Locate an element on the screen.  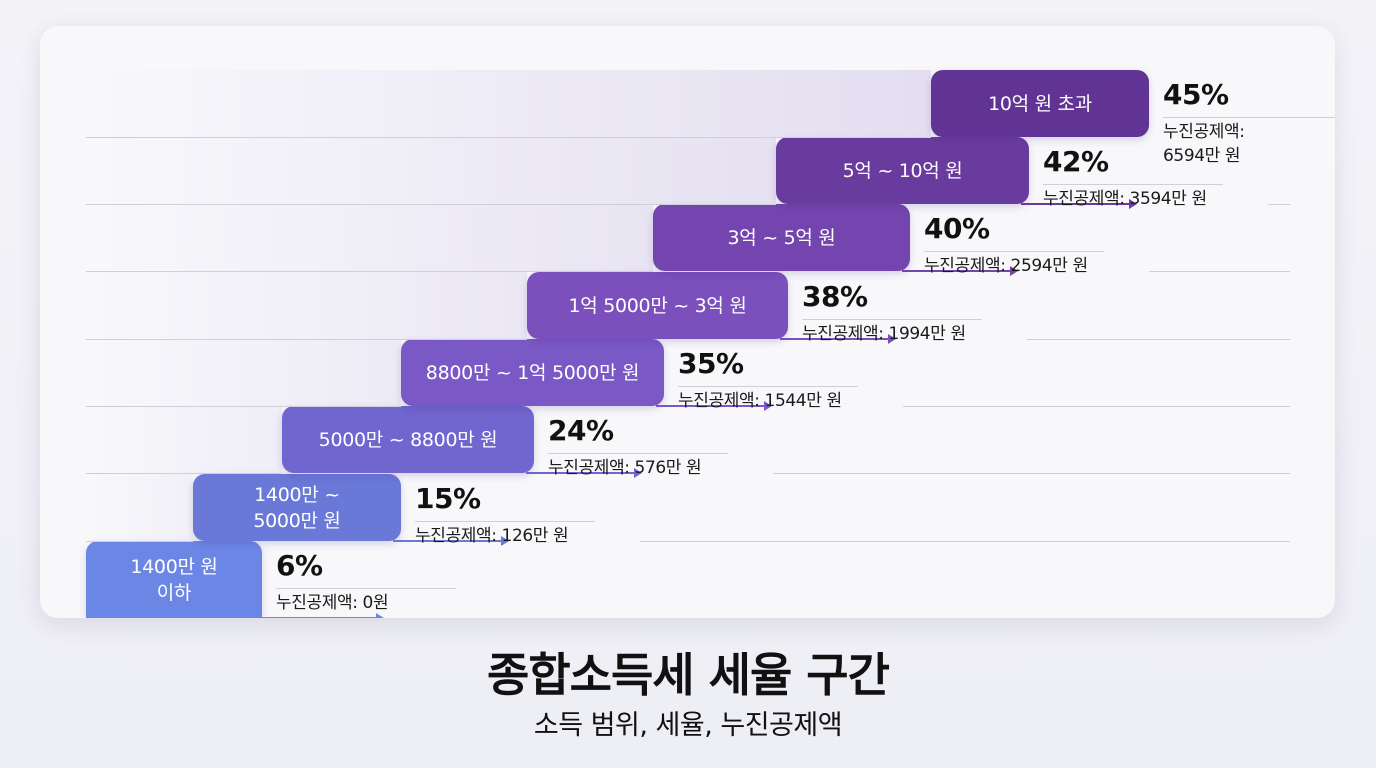
tier-deduction: 누진공제액: 3594만 원 is located at coordinates (1125, 199).